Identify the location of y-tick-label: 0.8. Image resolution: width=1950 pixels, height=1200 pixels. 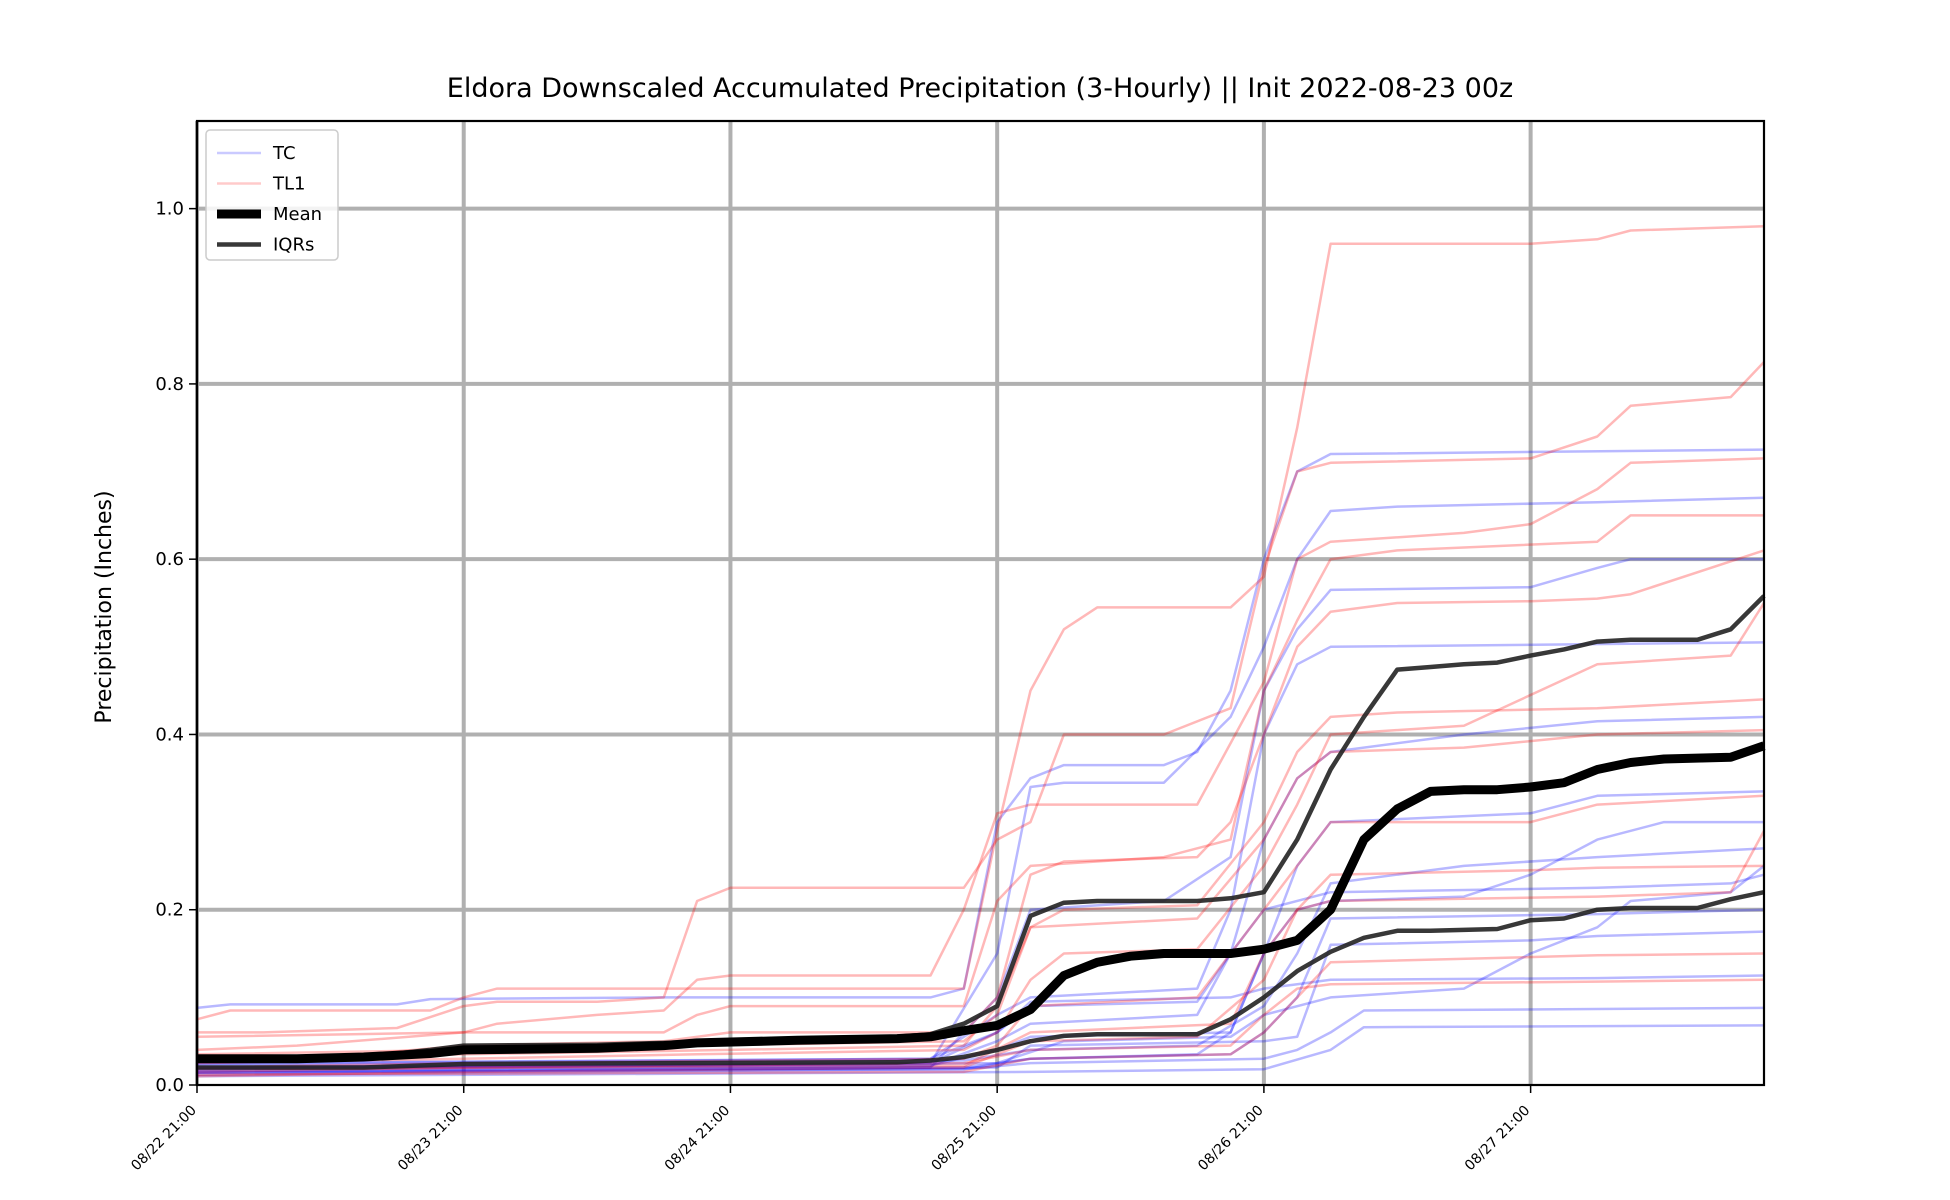
(169, 384).